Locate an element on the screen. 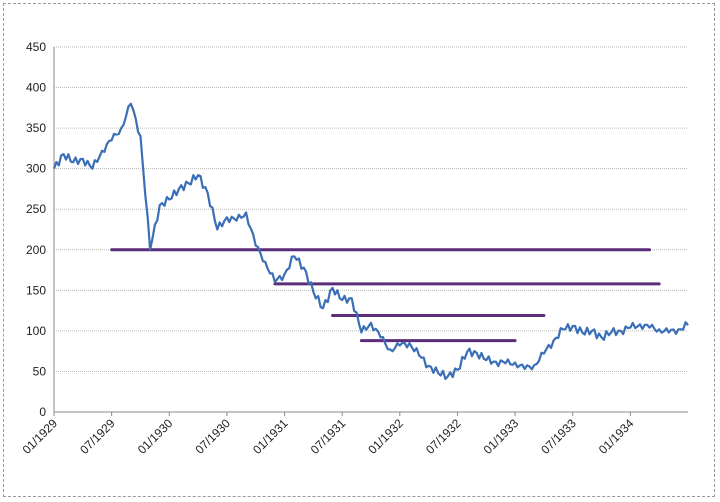 The image size is (720, 502). x-tick-label: 01/1930 is located at coordinates (155, 436).